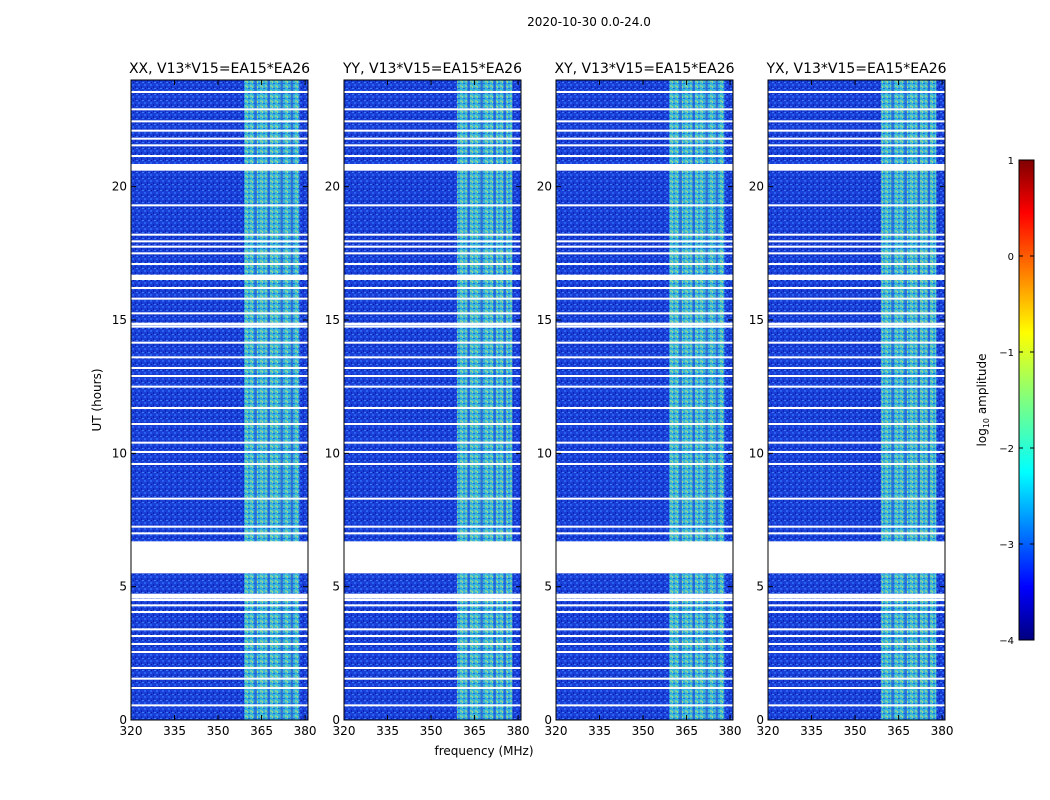 Image resolution: width=1050 pixels, height=800 pixels. Describe the element at coordinates (983, 400) in the screenshot. I see `colorbar-label: log10 amplitude` at that location.